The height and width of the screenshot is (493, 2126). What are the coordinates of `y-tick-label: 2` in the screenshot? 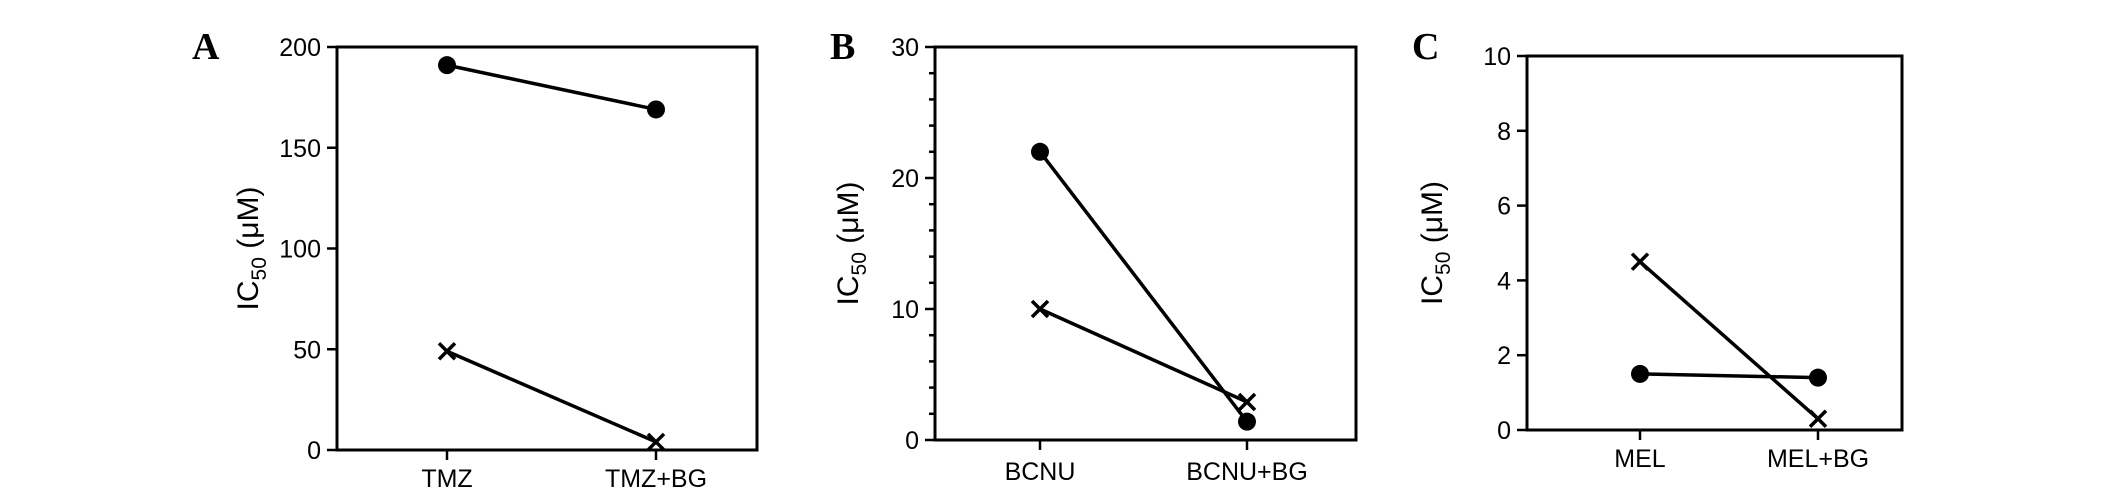 It's located at (1504, 356).